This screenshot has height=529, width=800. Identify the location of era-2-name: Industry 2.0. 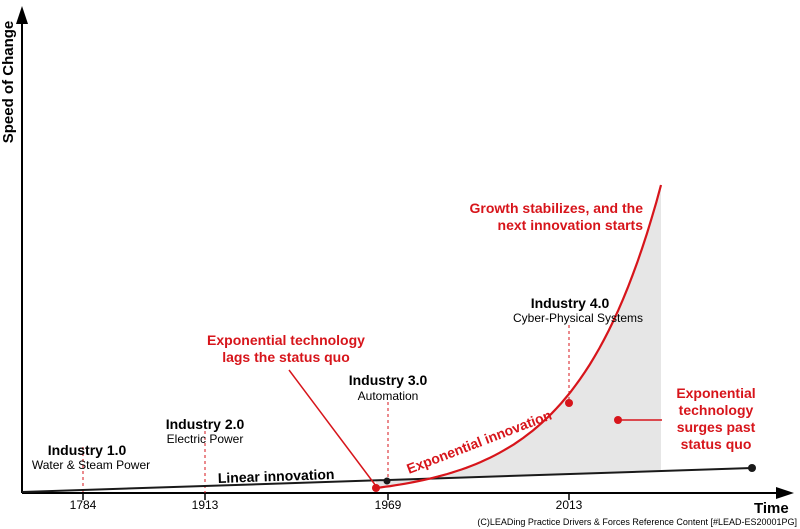
(205, 424).